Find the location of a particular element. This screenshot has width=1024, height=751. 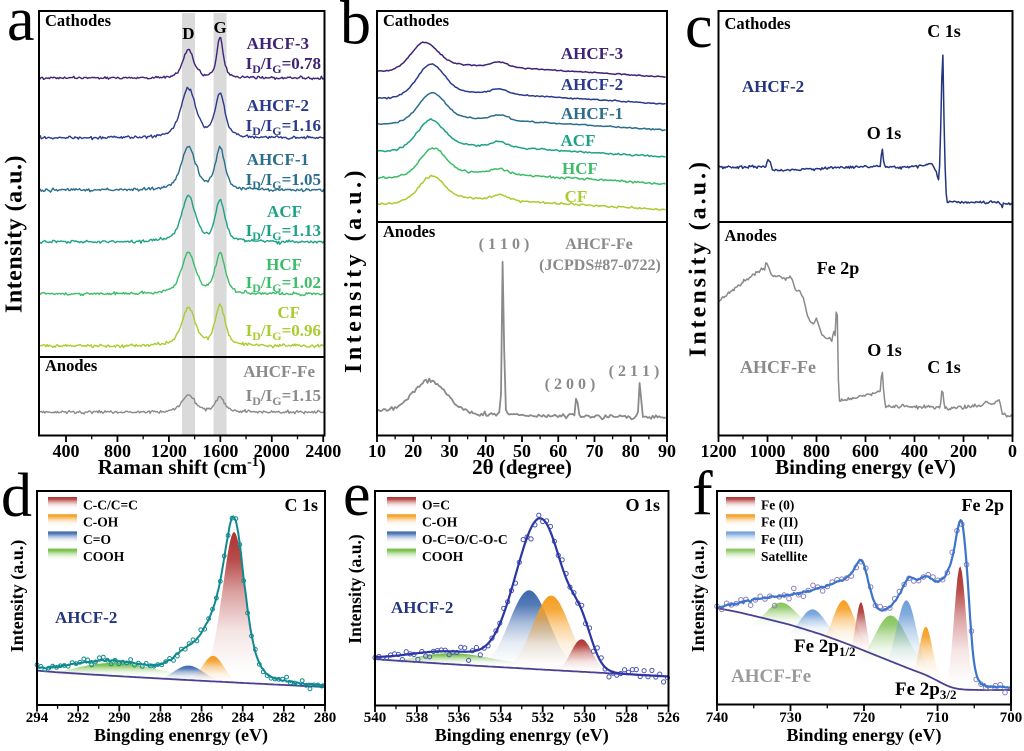

svg-text: 0 is located at coordinates (1012, 451).